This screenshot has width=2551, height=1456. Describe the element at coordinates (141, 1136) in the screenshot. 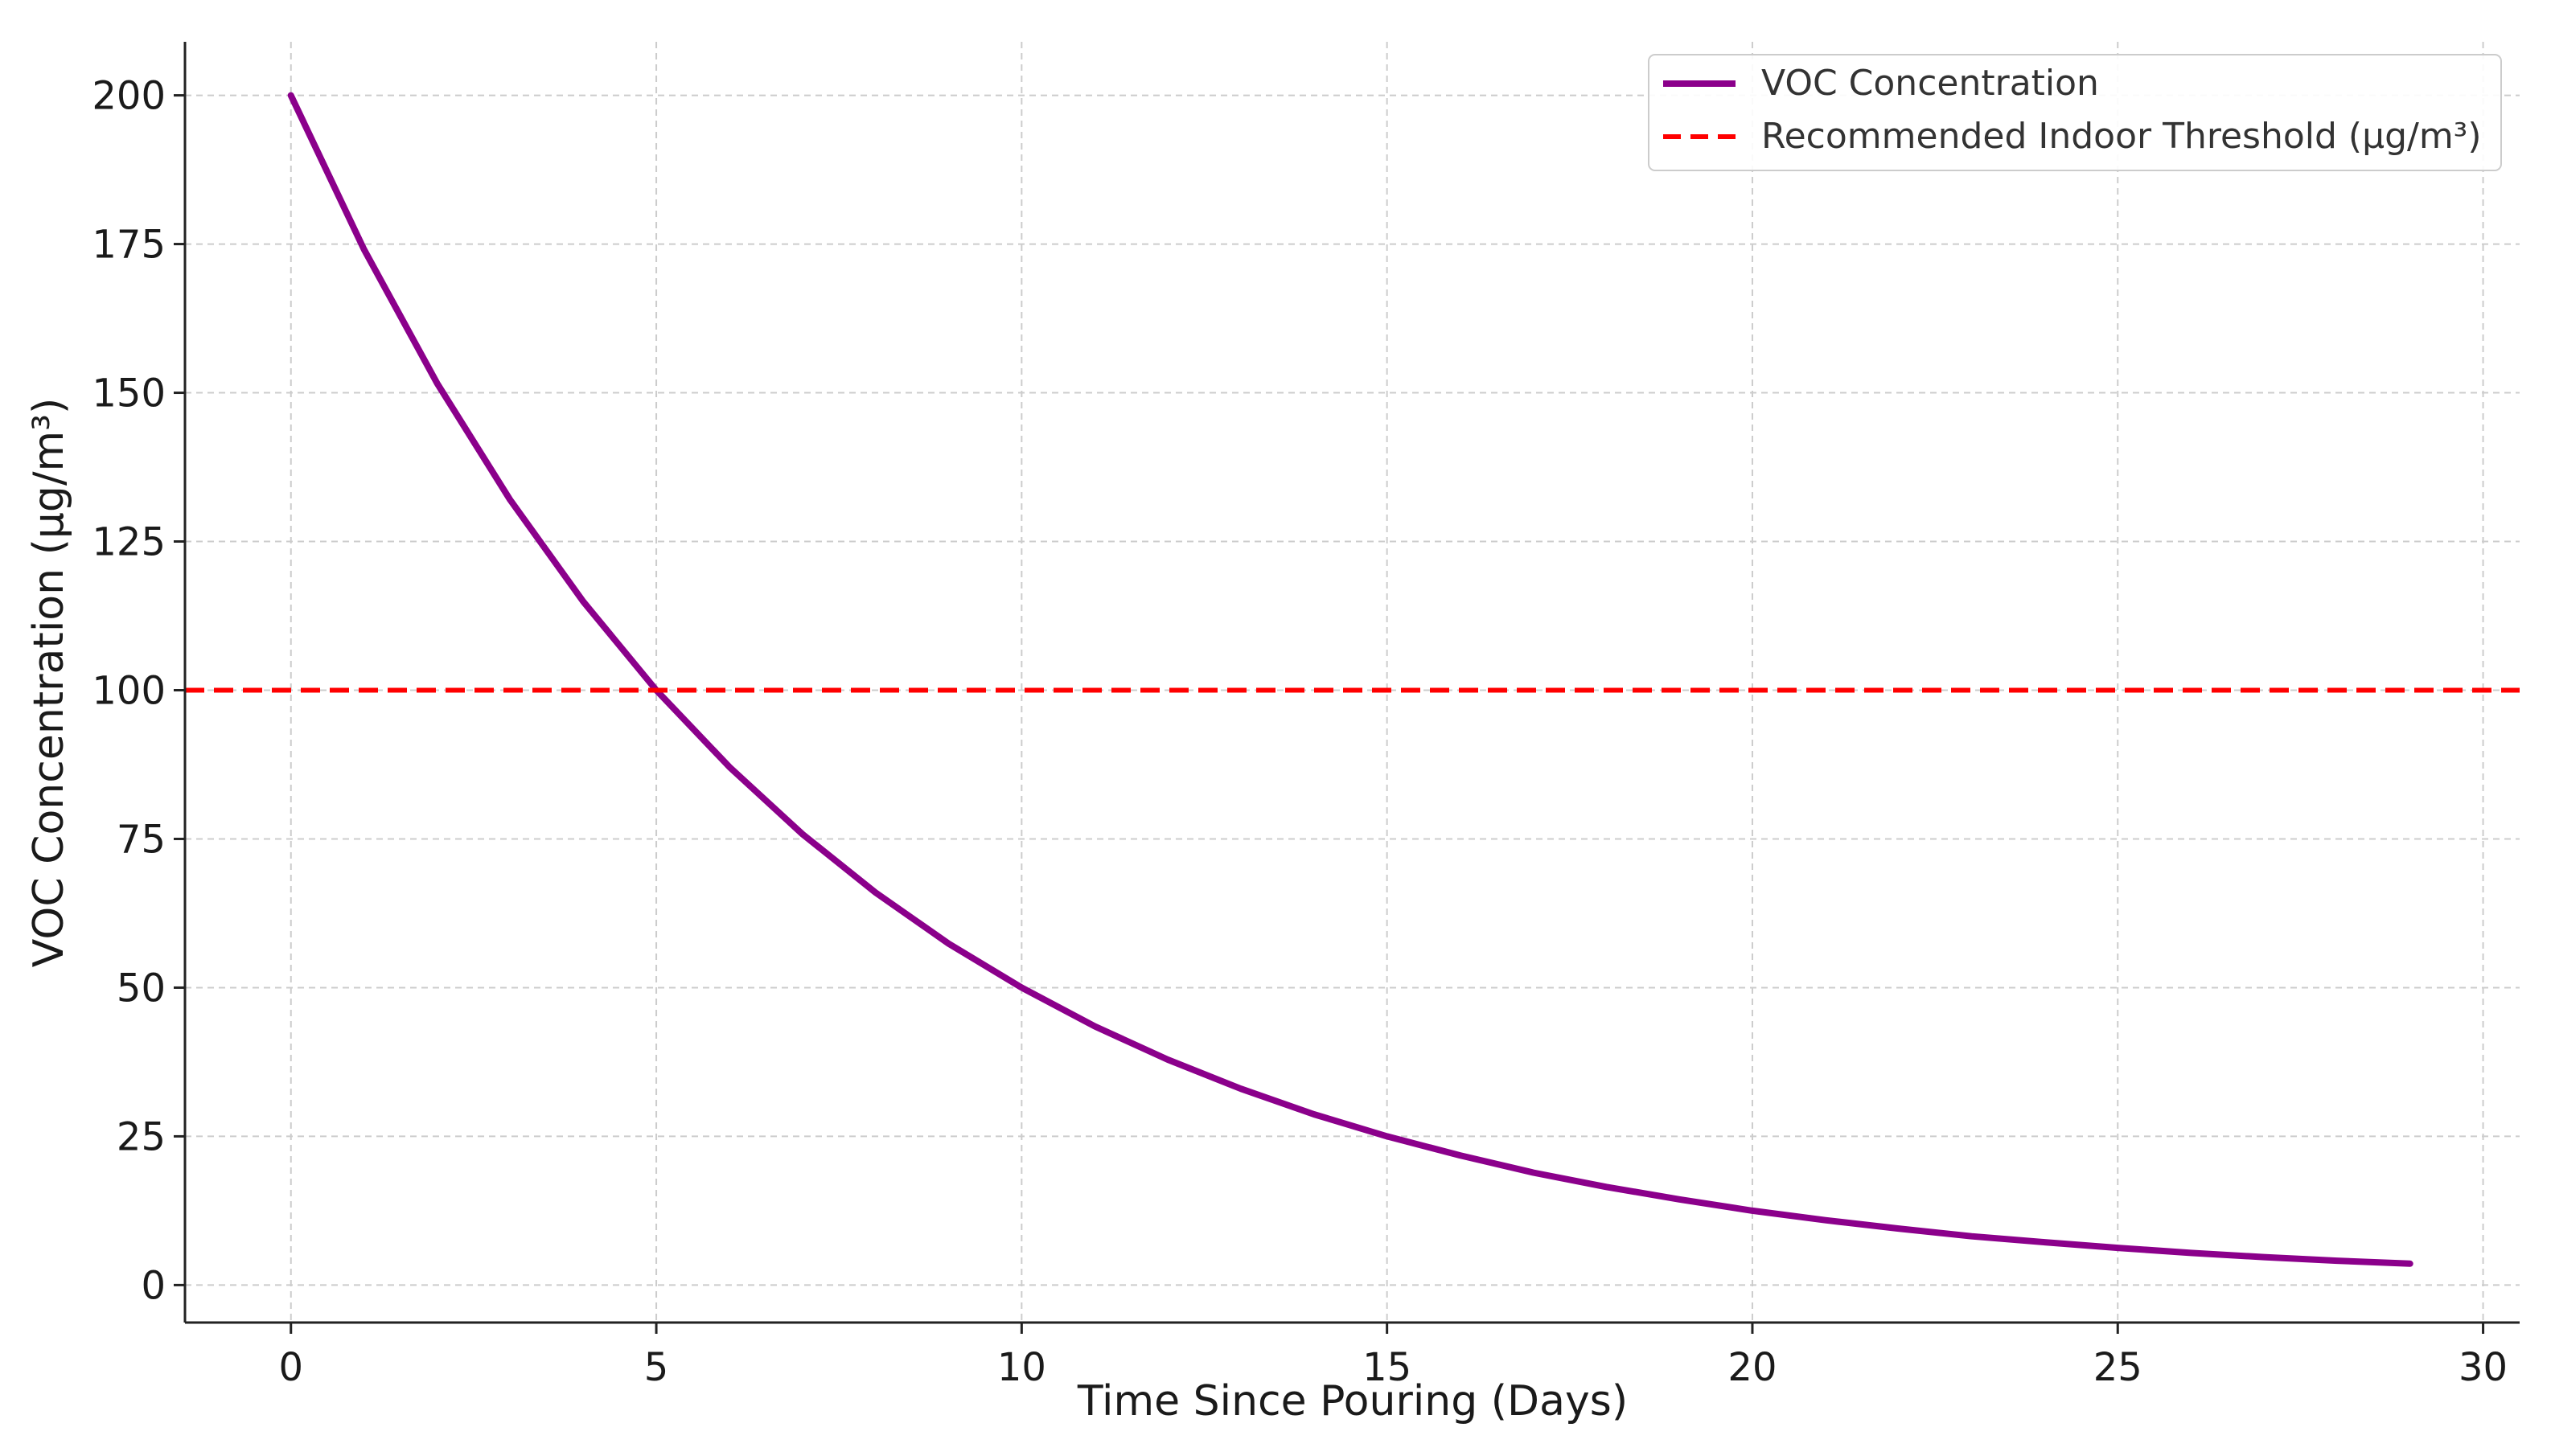

I see `y-tick-label: 25` at that location.